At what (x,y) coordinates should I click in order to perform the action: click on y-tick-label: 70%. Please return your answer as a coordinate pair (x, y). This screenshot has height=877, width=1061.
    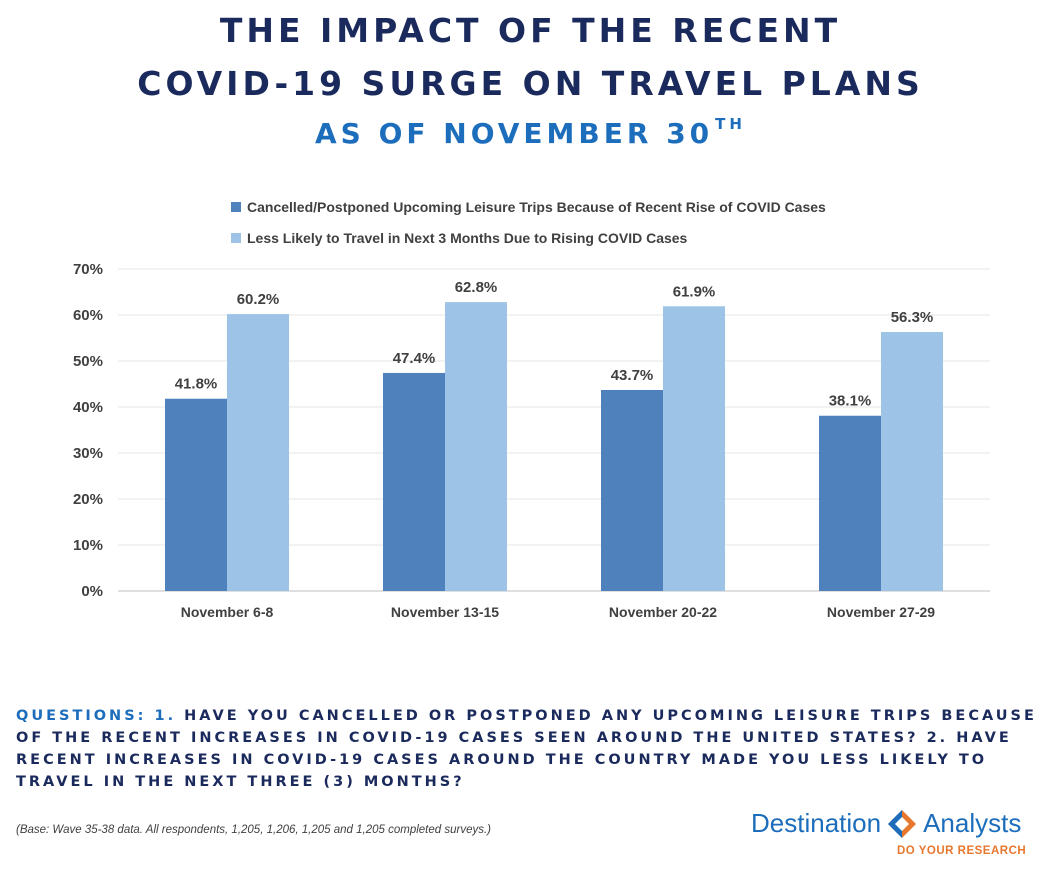
    Looking at the image, I should click on (88, 269).